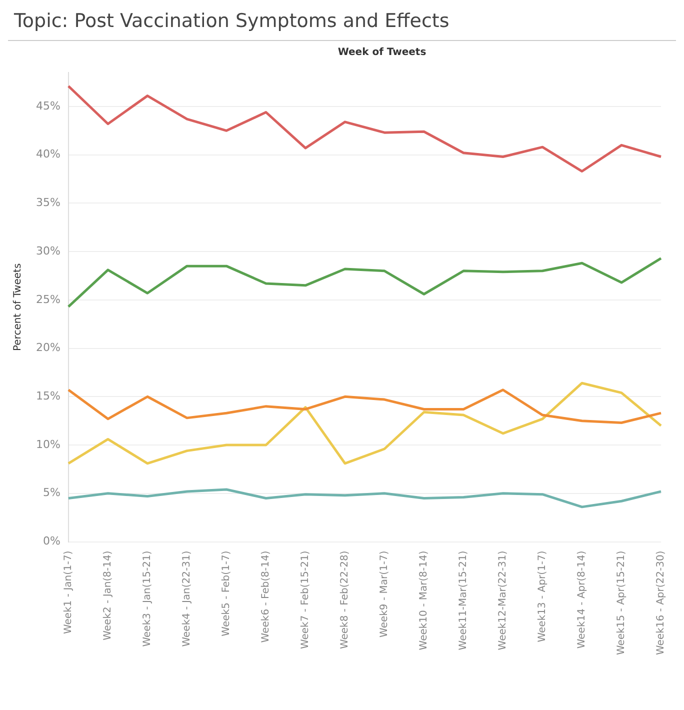 The image size is (684, 710). What do you see at coordinates (108, 595) in the screenshot?
I see `x-tick-label: Week2 - Jan(8-14)` at bounding box center [108, 595].